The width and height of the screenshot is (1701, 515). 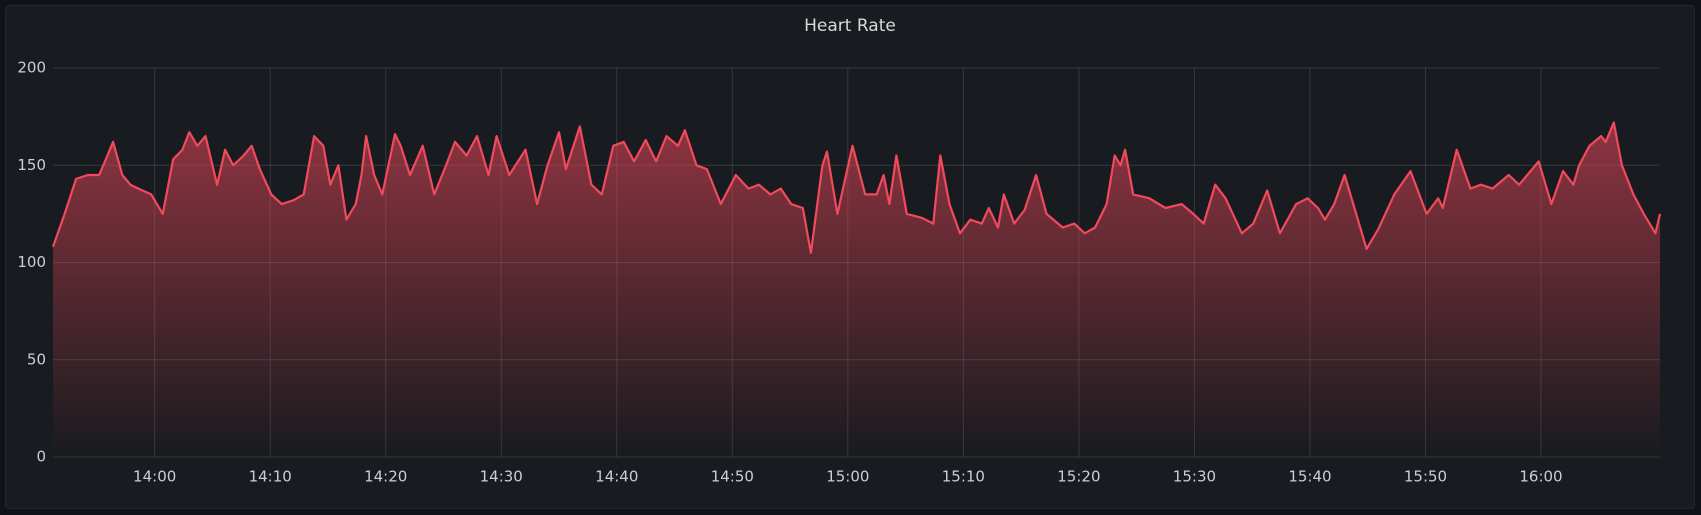 What do you see at coordinates (31, 262) in the screenshot?
I see `y-tick-label: 100` at bounding box center [31, 262].